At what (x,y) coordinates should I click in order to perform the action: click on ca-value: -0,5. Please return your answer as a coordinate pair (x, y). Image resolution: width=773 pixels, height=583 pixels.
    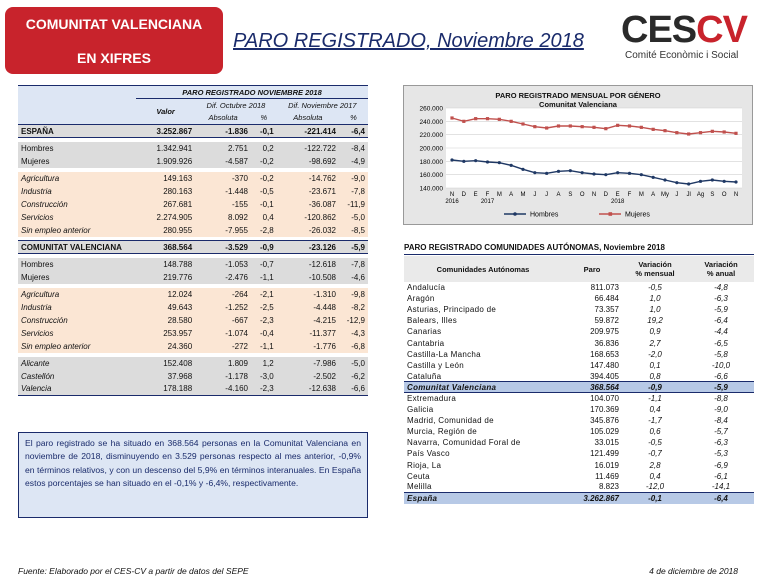
    Looking at the image, I should click on (655, 288).